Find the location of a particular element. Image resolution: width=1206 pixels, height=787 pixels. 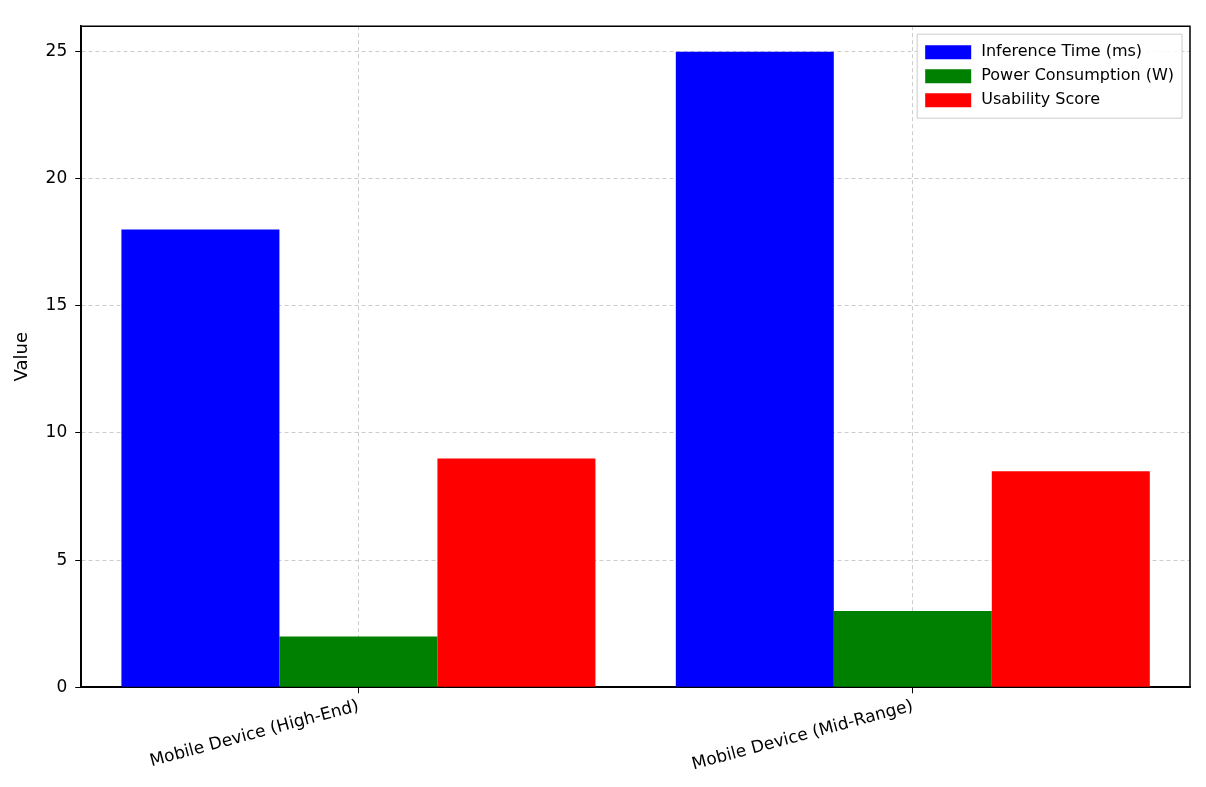

y-tick-label: 0 is located at coordinates (62, 685).